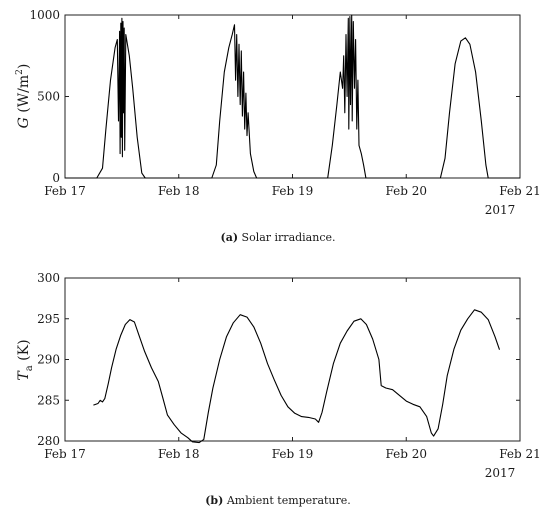  Describe the element at coordinates (48, 319) in the screenshot. I see `temperature-y-tick-label: 295` at that location.